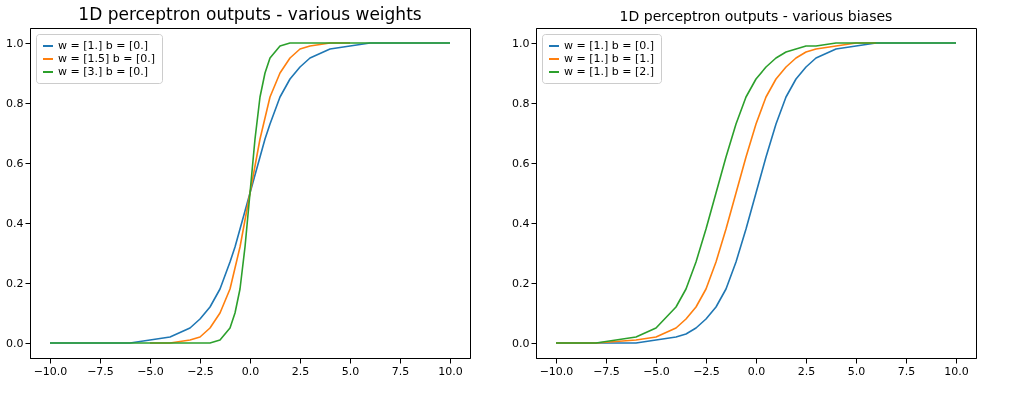  What do you see at coordinates (756, 16) in the screenshot?
I see `chart-title: 1D perceptron outputs - various biases` at bounding box center [756, 16].